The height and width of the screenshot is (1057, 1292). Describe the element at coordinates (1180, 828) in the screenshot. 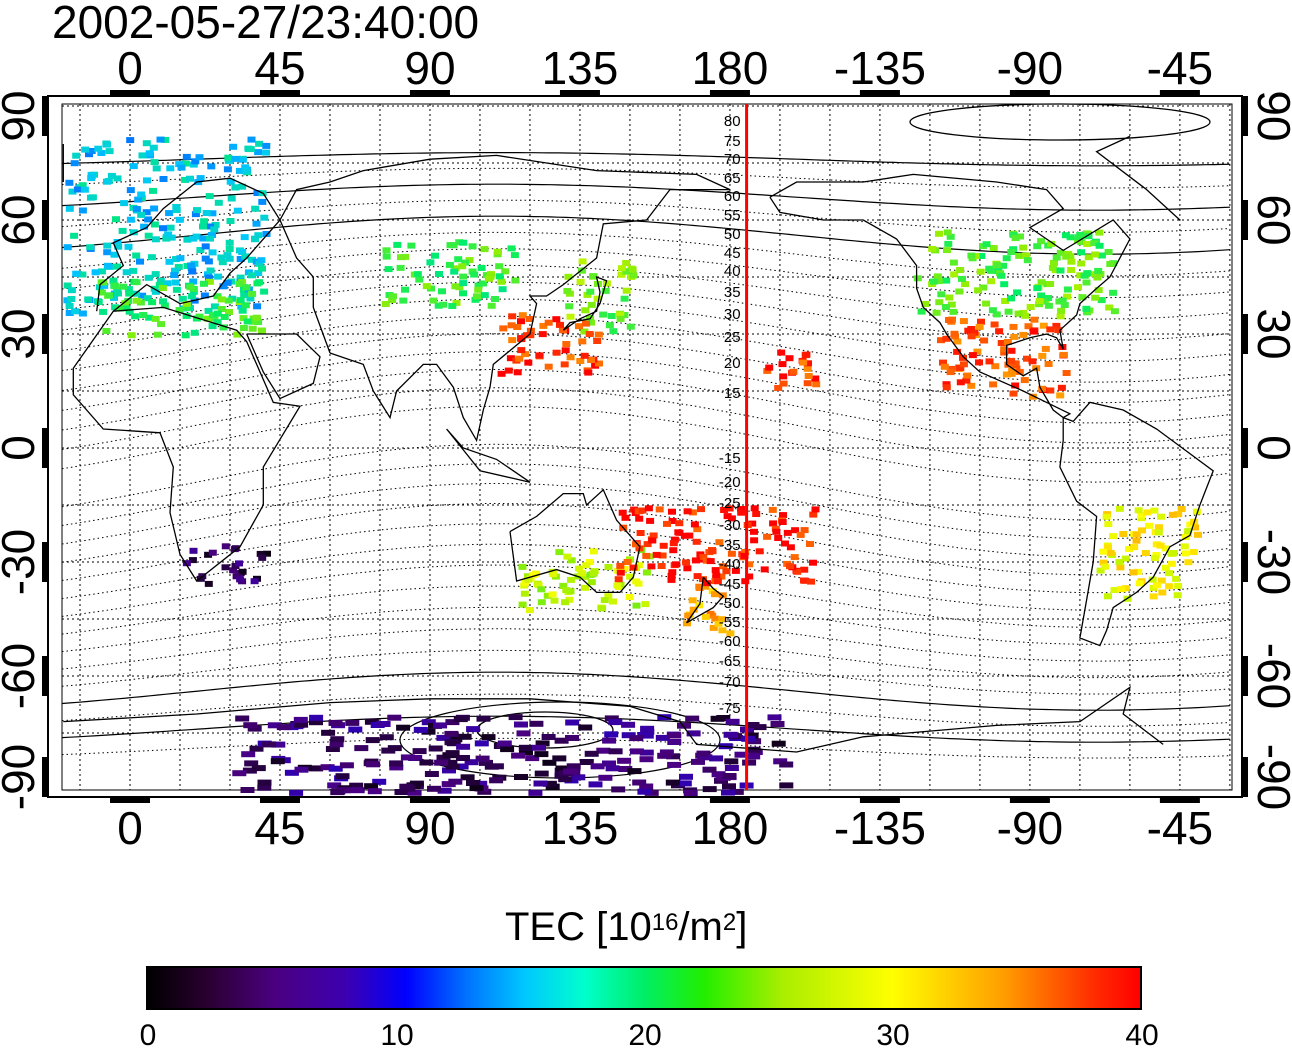

I see `x-tick-label-bottom: -45` at that location.